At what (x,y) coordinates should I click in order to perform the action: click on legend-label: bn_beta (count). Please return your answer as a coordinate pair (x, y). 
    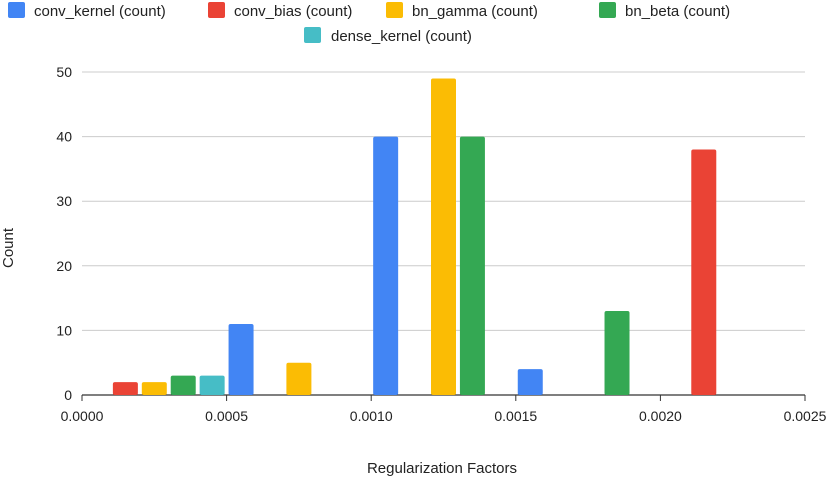
    Looking at the image, I should click on (677, 11).